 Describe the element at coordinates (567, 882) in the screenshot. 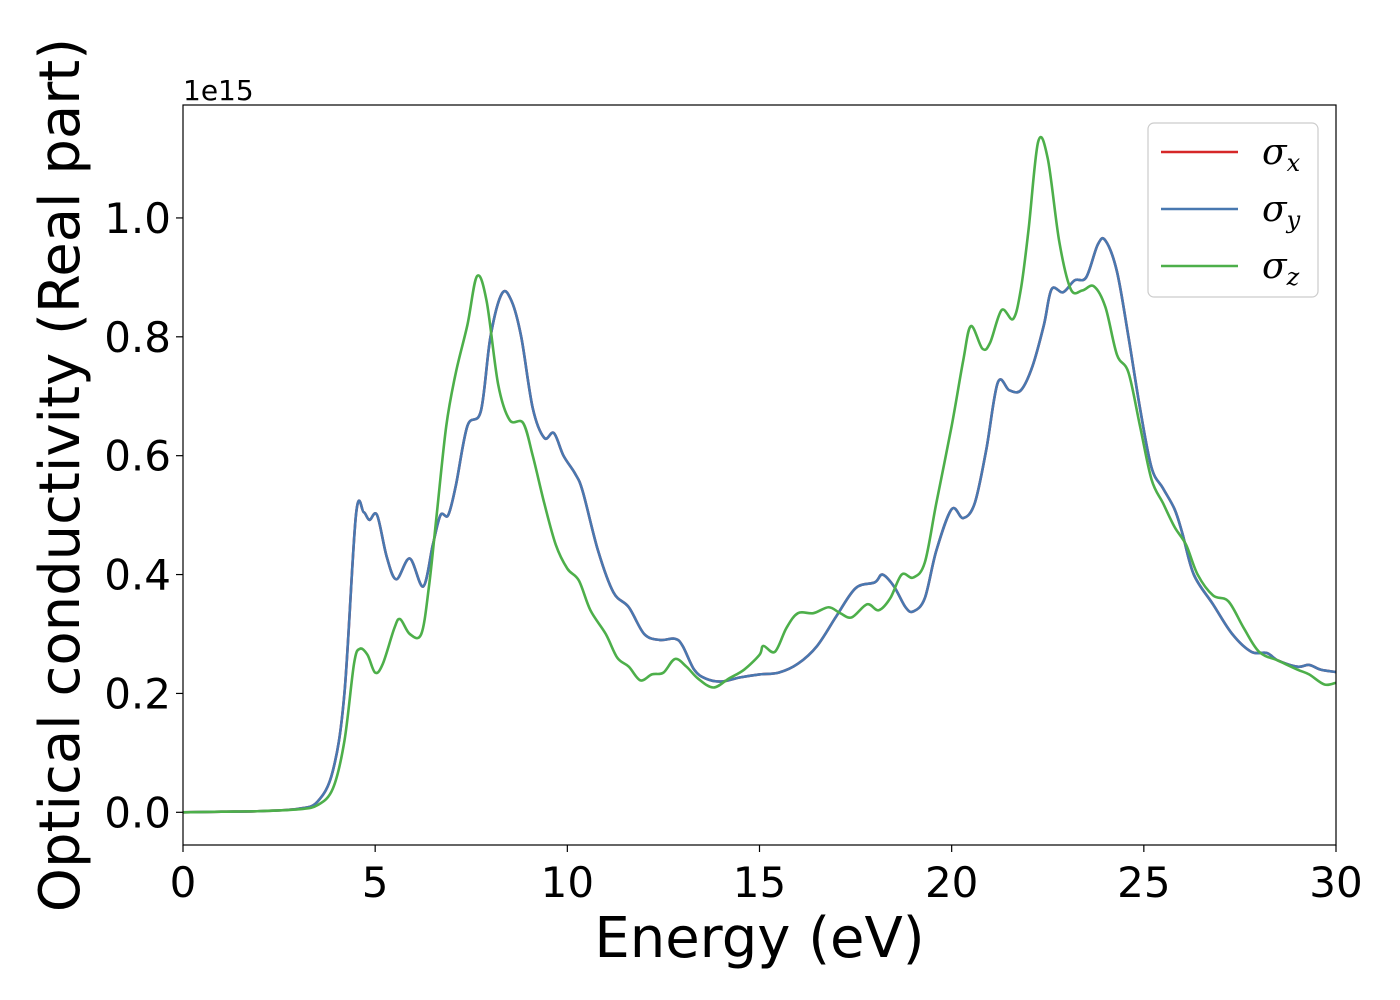

I see `x-tick-label: 10` at that location.